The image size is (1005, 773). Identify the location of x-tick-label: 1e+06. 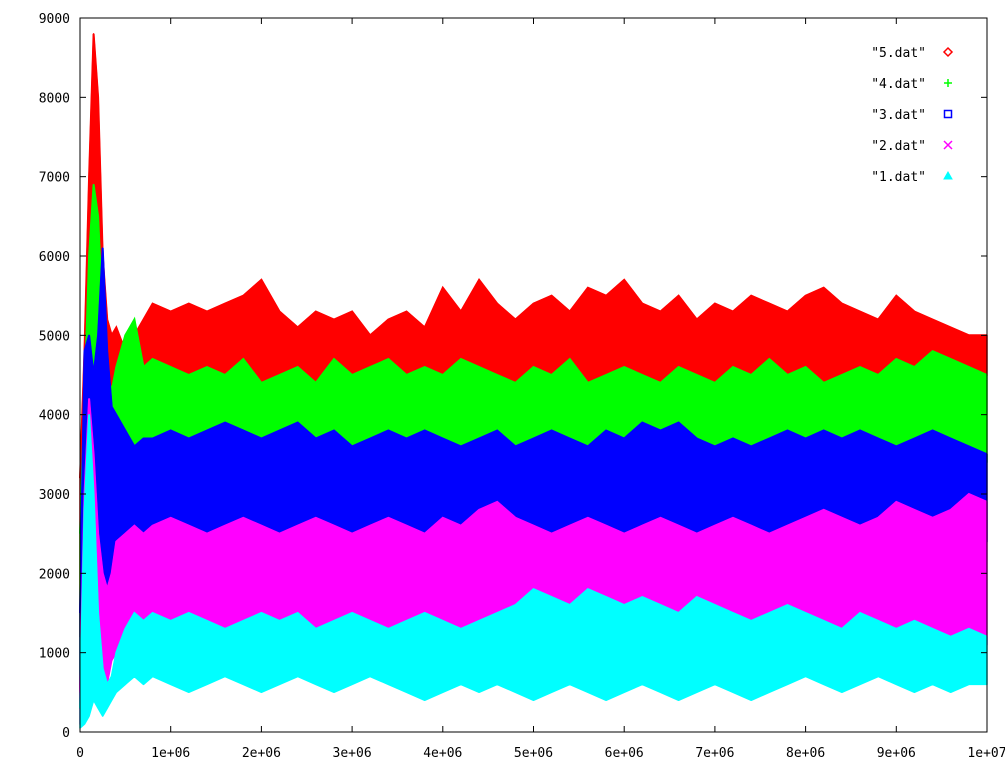
(170, 753).